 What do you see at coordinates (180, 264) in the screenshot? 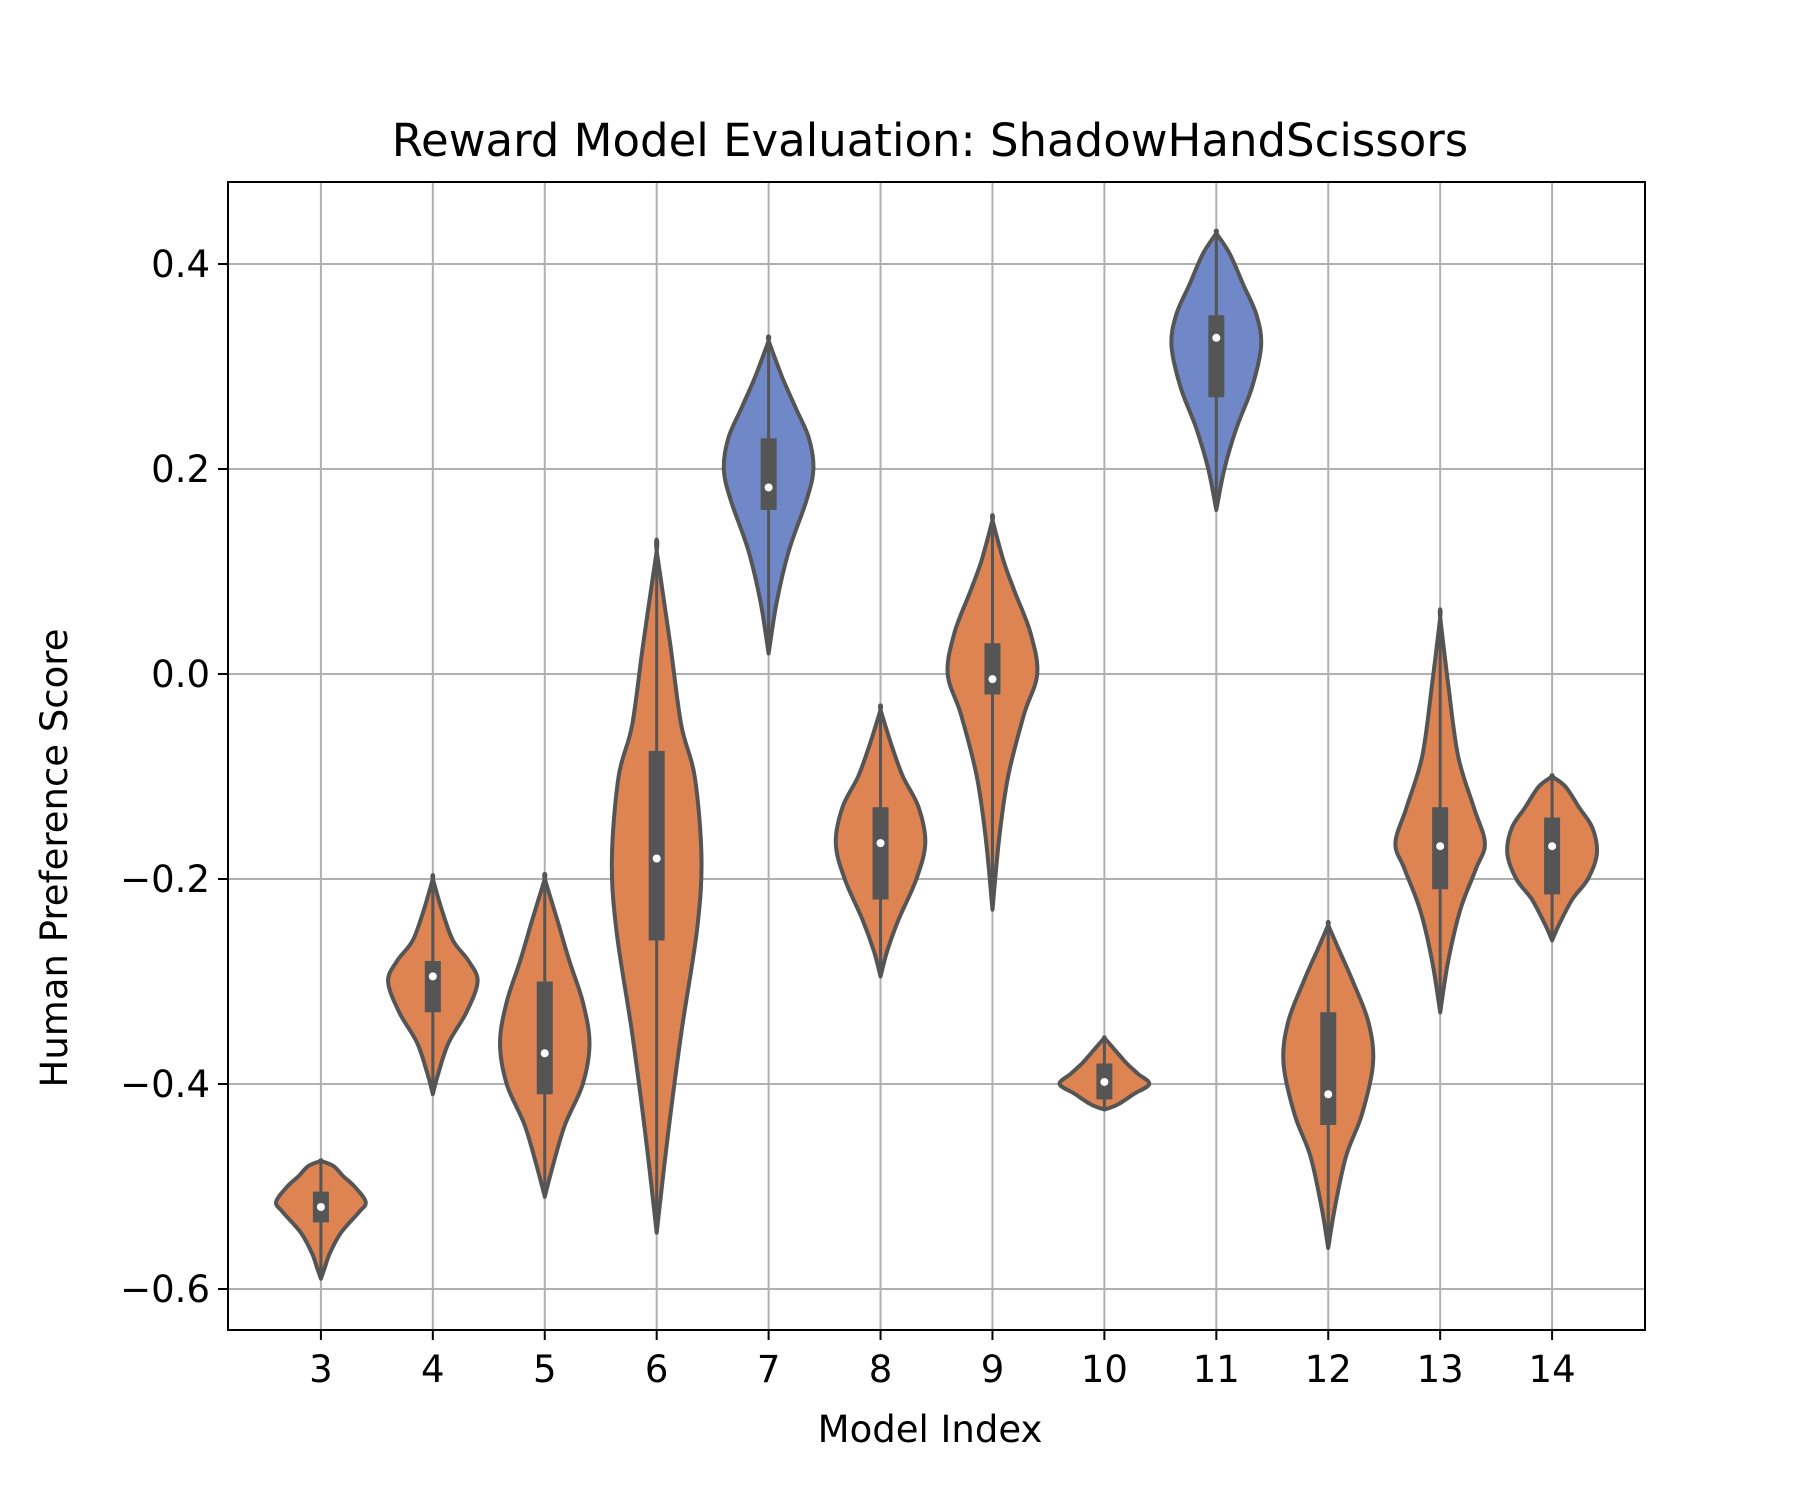
I see `y-tick-label: 0.4` at bounding box center [180, 264].